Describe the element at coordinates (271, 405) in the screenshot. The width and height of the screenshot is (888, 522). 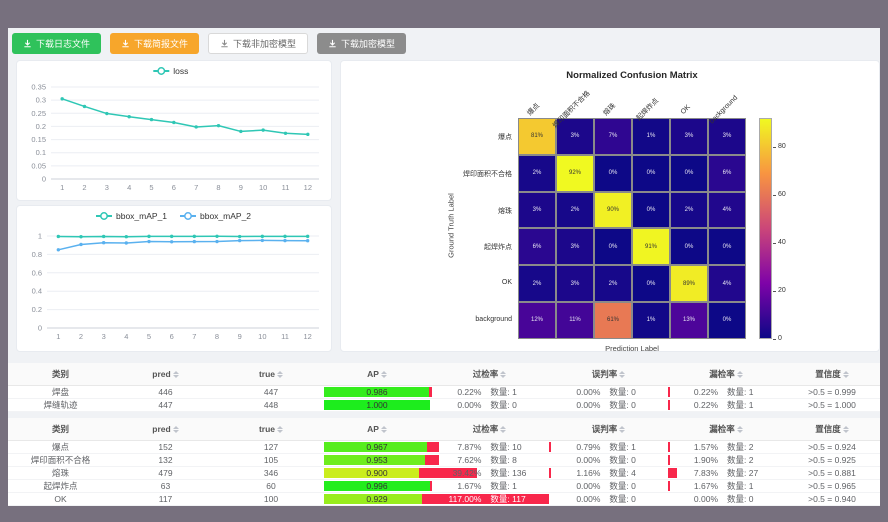
I see `true-count-cell: 448` at that location.